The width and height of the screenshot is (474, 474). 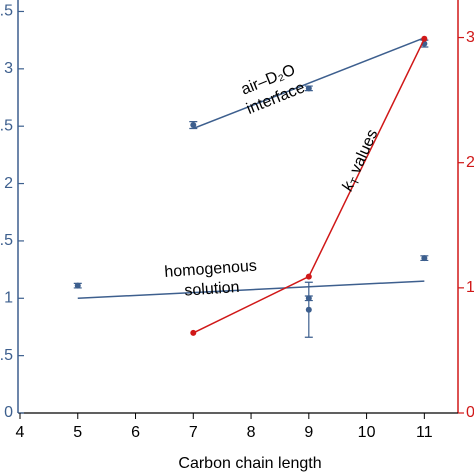 What do you see at coordinates (470, 287) in the screenshot?
I see `y2-tick-label: 1` at bounding box center [470, 287].